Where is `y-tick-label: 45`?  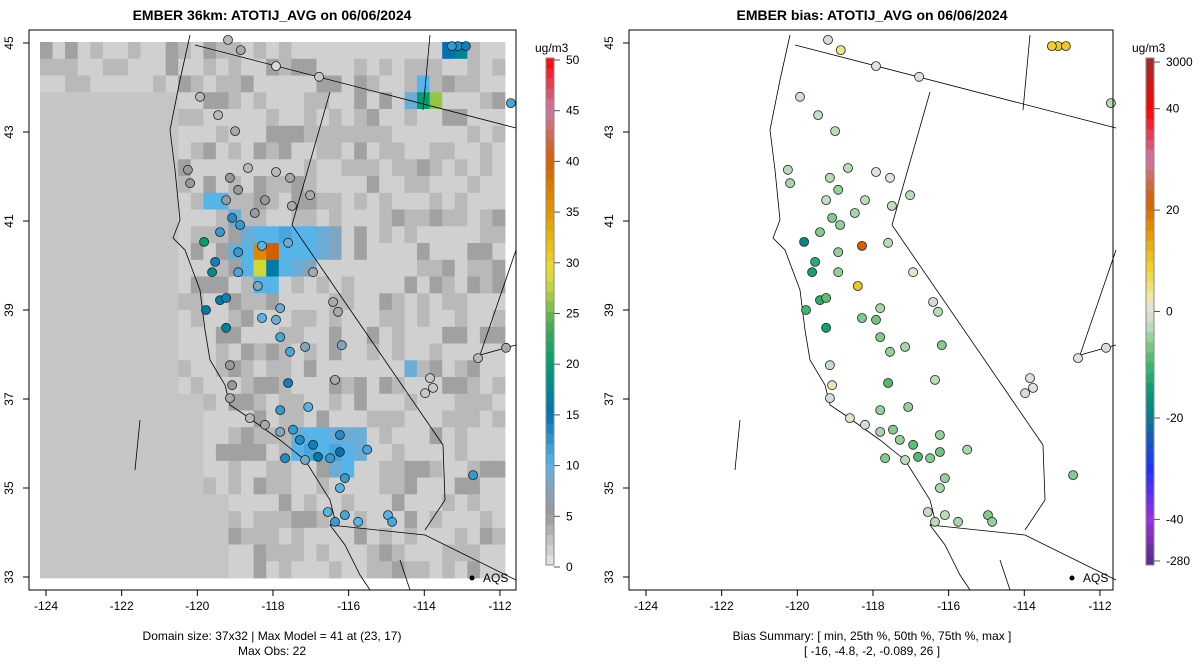
y-tick-label: 45 is located at coordinates (609, 43).